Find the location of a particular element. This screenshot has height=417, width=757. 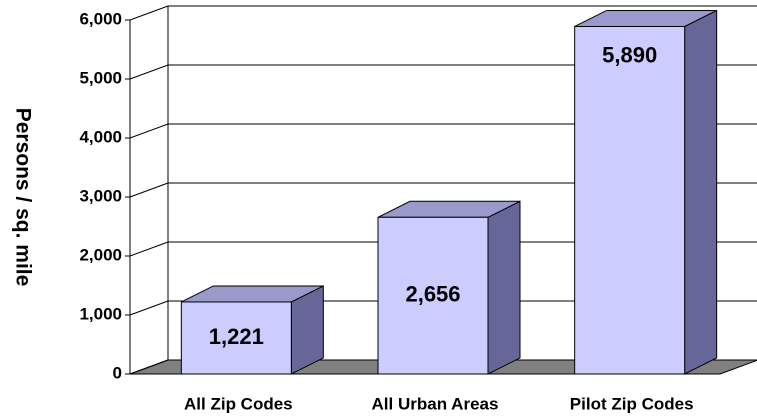

y-tick-label: 5,000 is located at coordinates (100, 77).